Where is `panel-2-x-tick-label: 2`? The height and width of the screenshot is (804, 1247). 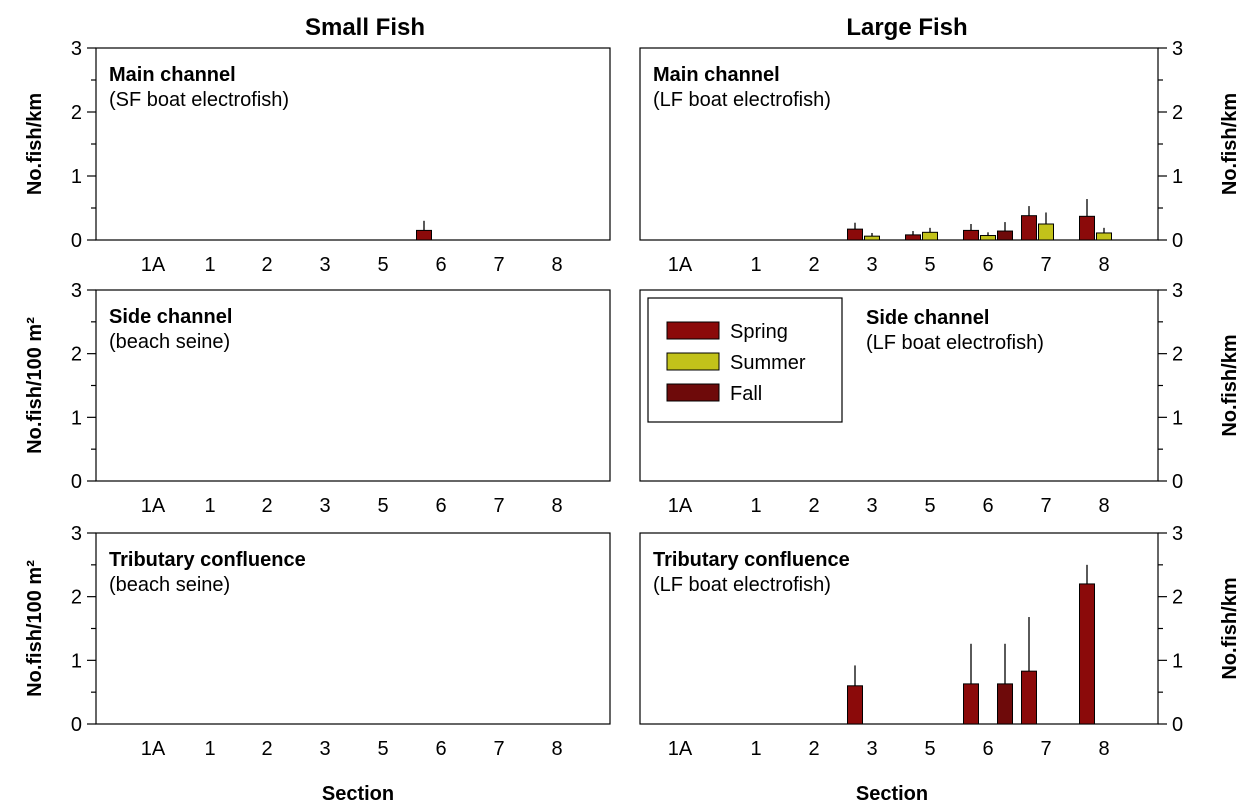 panel-2-x-tick-label: 2 is located at coordinates (813, 265).